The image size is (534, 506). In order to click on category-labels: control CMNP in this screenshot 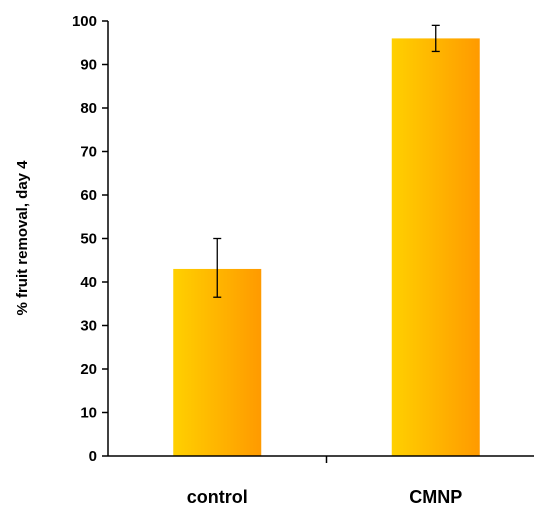, I will do `click(325, 496)`.